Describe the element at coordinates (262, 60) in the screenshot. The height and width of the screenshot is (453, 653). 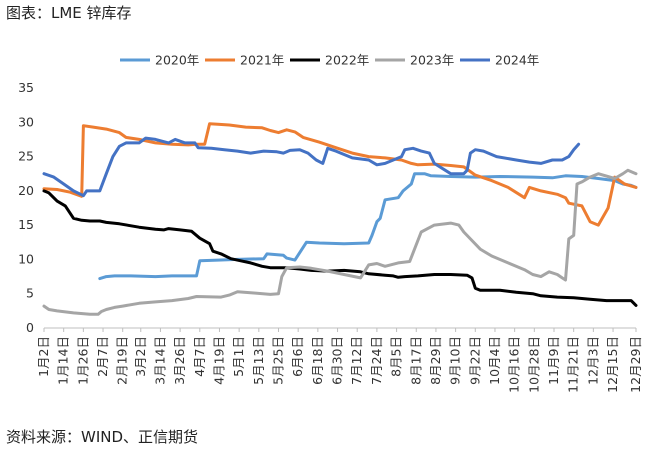
I see `legend-label: 2021年` at that location.